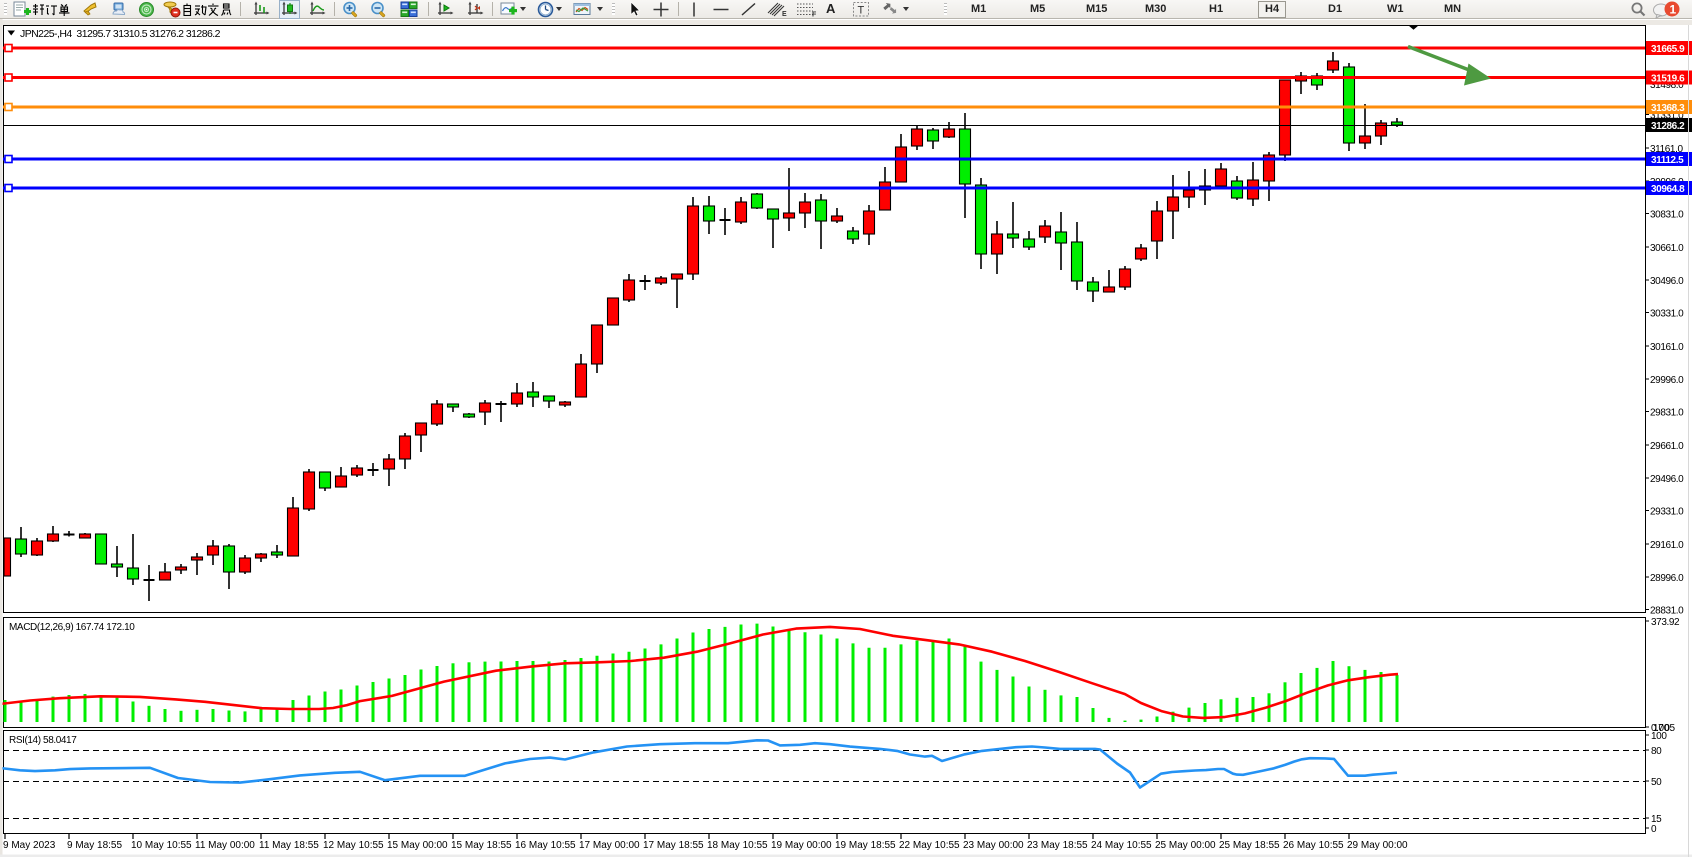 The image size is (1692, 857). I want to click on svg-text: 30964.8, so click(1668, 189).